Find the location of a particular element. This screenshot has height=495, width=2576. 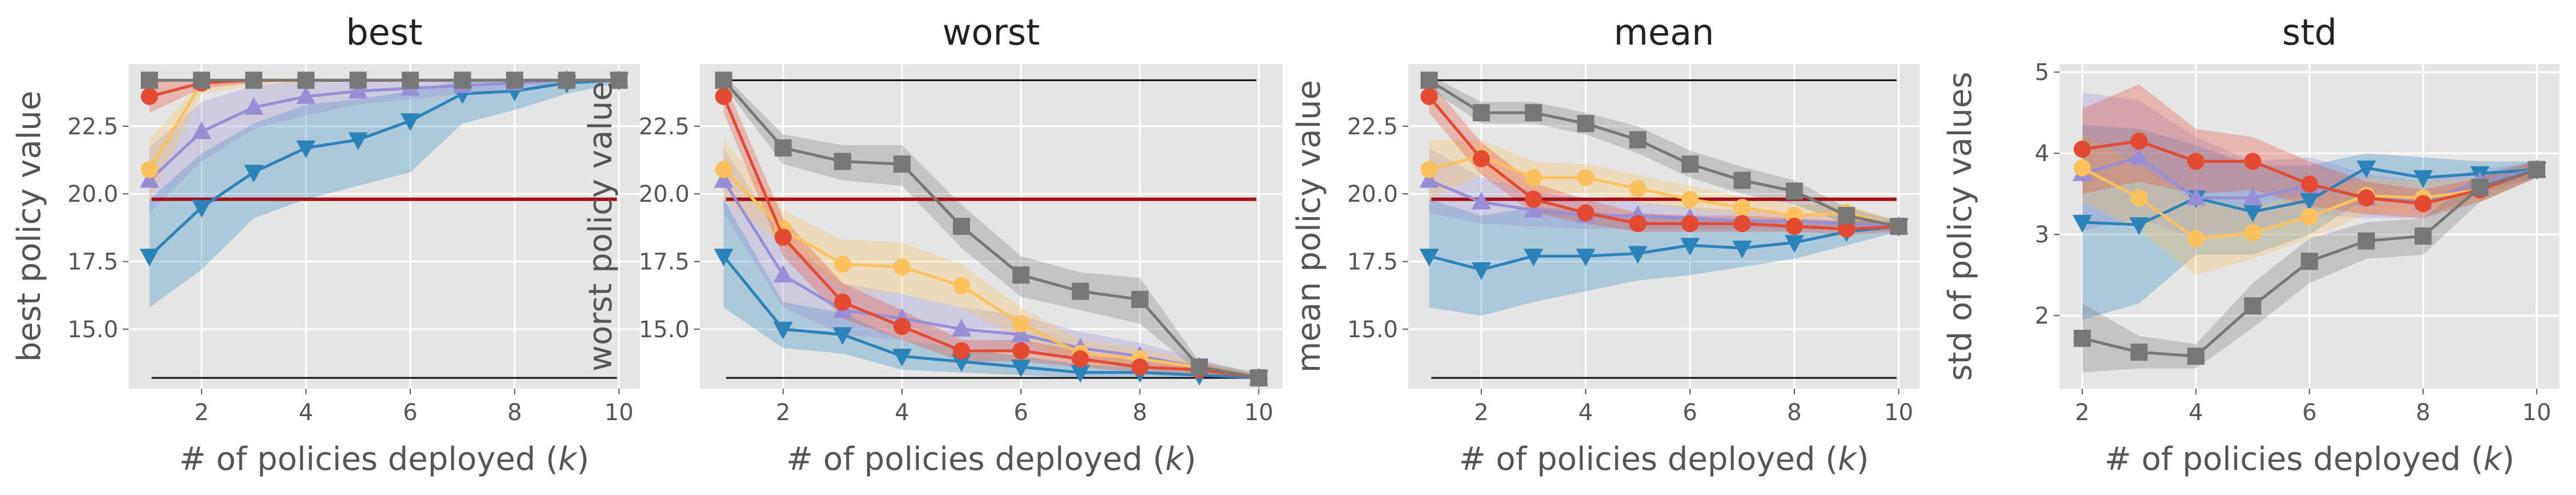

band-blue is located at coordinates (991, 288).